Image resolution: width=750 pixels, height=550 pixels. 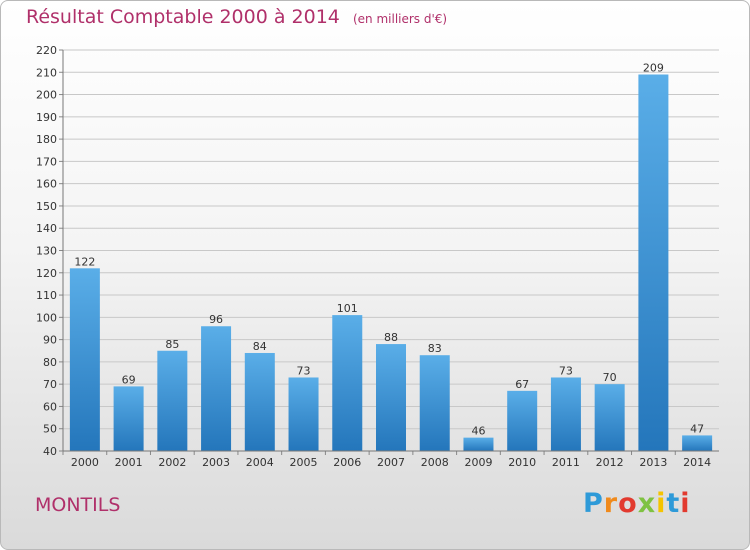 I want to click on bar-2006, so click(x=347, y=383).